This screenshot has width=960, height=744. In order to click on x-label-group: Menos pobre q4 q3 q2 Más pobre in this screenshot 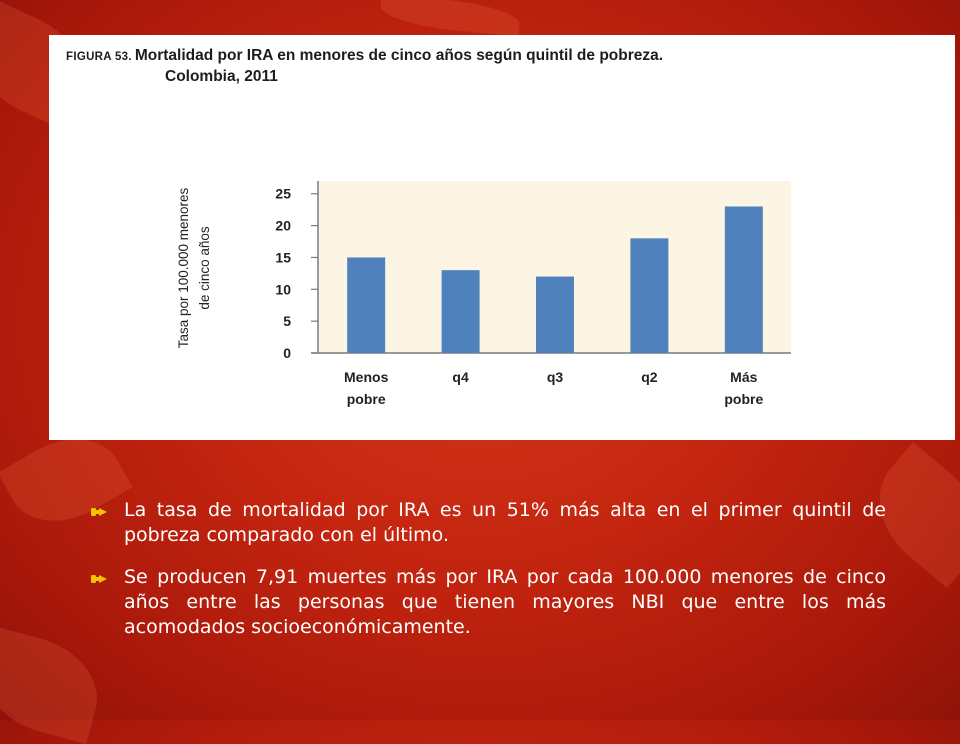, I will do `click(553, 388)`.